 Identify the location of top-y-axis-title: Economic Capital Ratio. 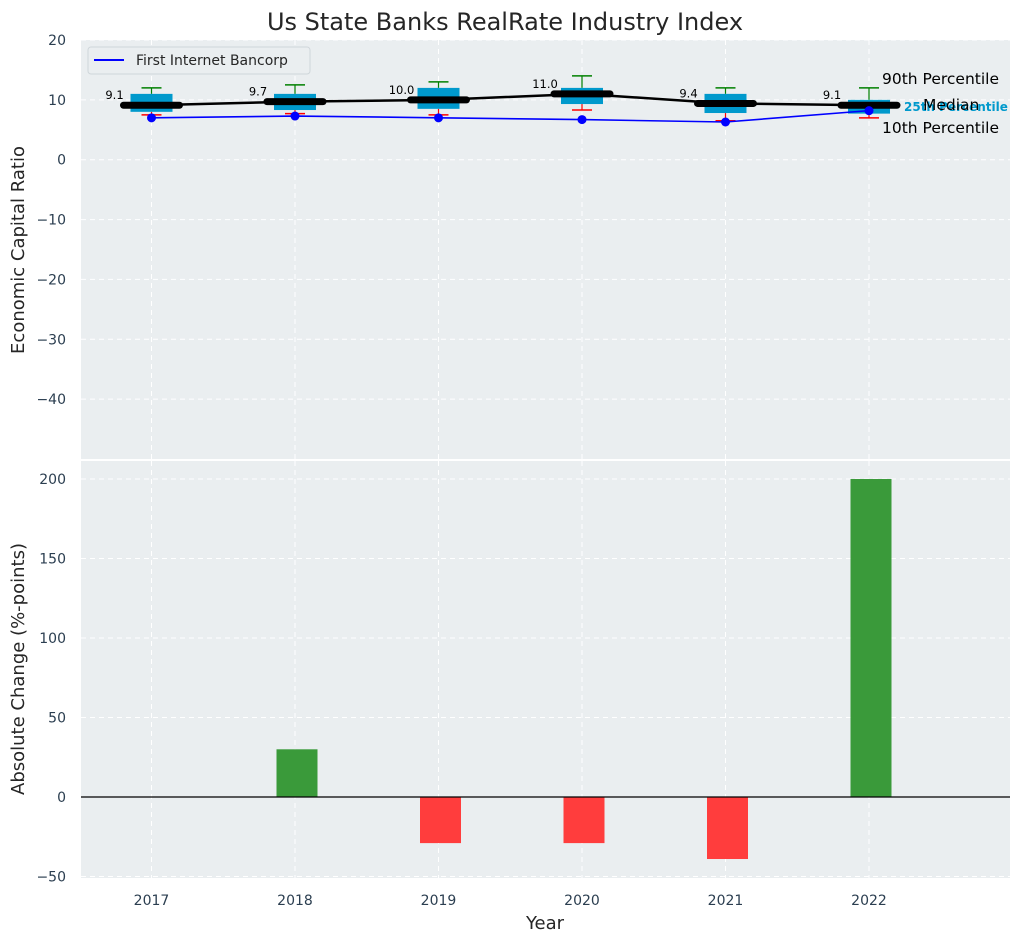
(18, 250).